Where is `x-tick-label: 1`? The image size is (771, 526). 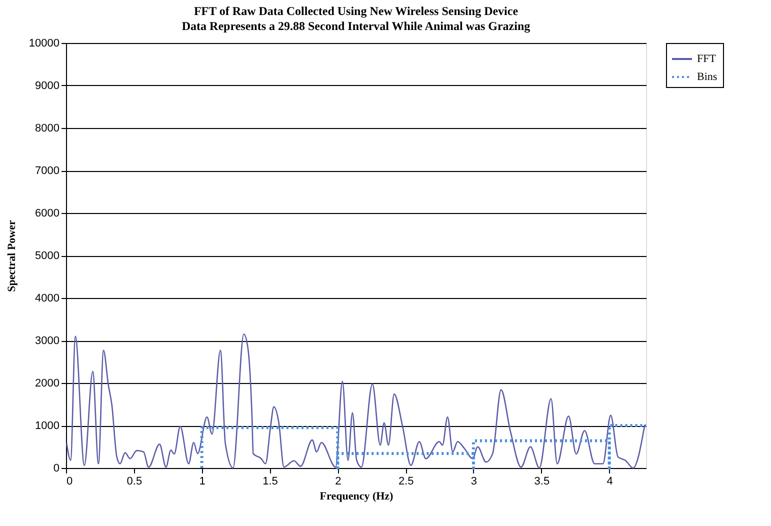 x-tick-label: 1 is located at coordinates (202, 482).